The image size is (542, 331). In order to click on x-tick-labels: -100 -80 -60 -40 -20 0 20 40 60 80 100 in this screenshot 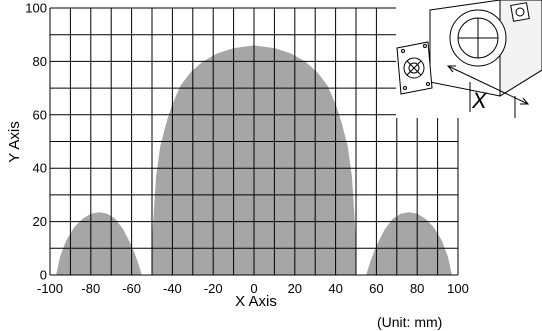, I will do `click(253, 288)`.